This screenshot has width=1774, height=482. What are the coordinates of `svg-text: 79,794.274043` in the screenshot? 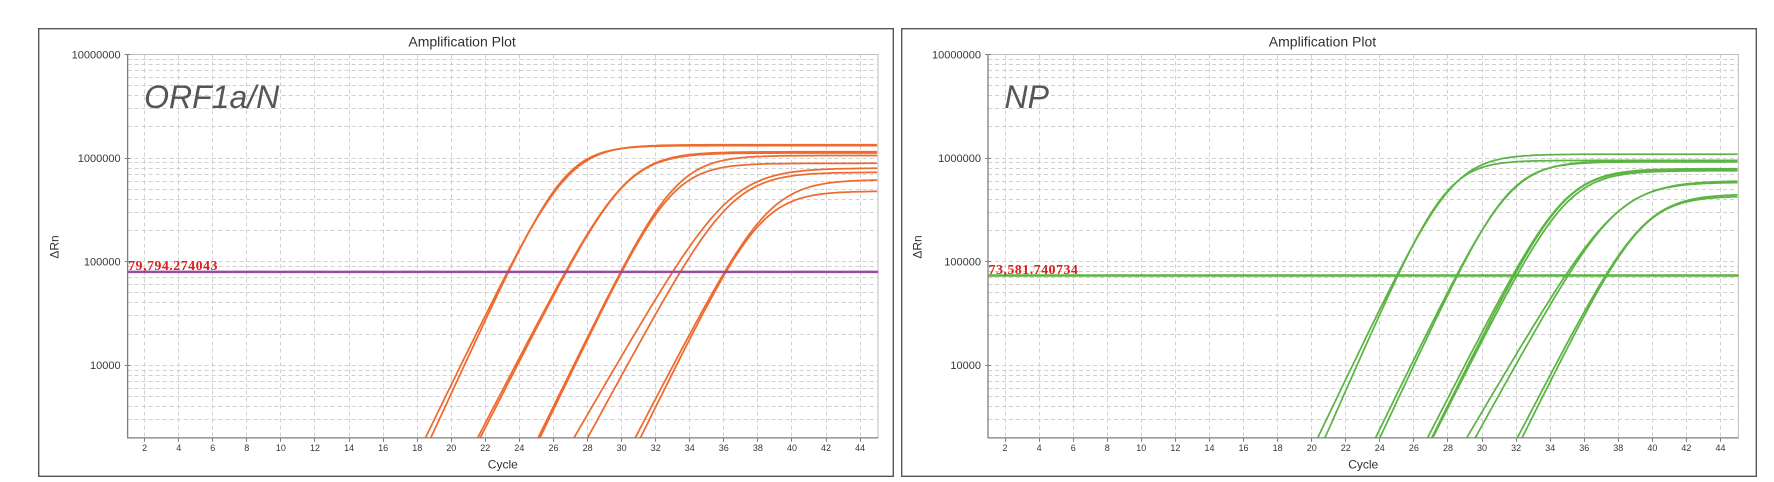 It's located at (173, 266).